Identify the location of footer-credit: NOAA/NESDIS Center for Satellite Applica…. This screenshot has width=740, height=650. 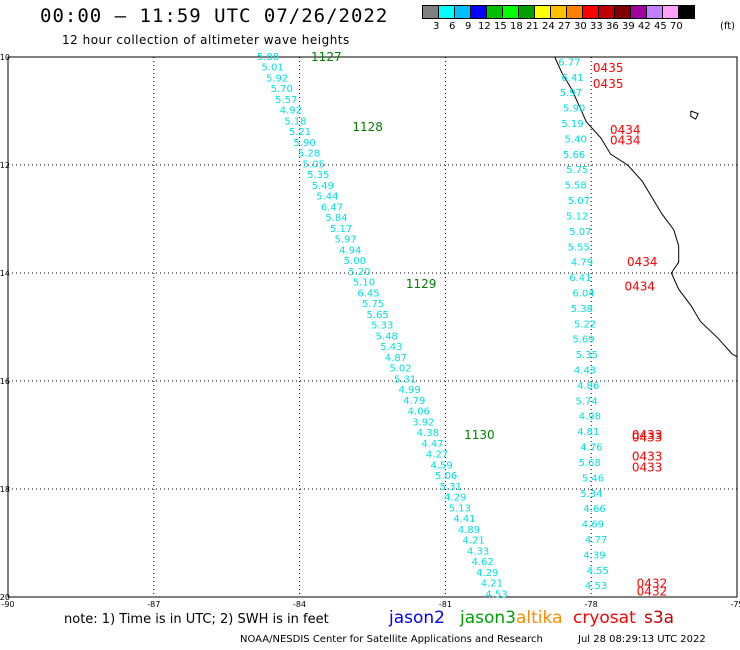
(391, 639).